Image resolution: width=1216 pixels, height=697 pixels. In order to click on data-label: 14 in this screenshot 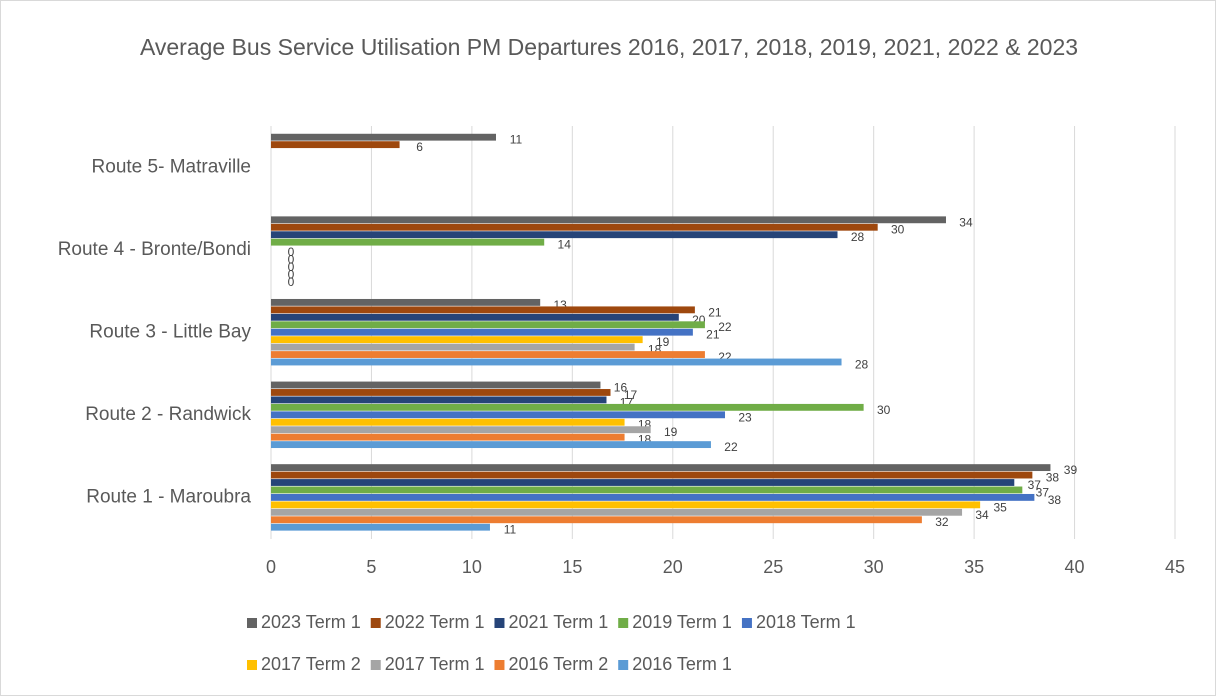, I will do `click(565, 245)`.